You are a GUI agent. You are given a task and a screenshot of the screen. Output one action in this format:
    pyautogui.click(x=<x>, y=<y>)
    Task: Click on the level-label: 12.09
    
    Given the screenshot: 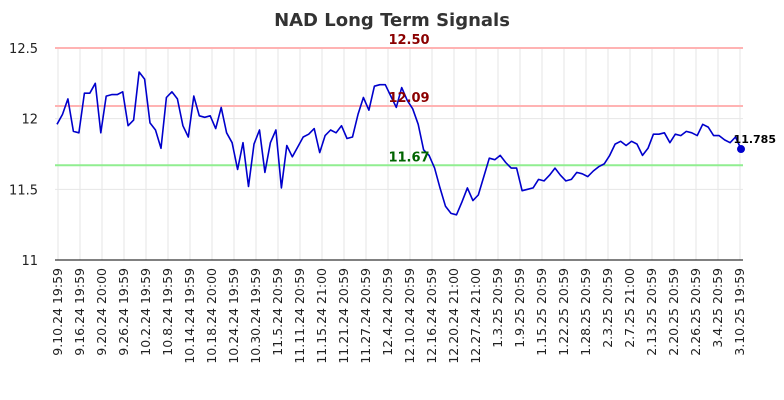 What is the action you would take?
    pyautogui.click(x=408, y=98)
    